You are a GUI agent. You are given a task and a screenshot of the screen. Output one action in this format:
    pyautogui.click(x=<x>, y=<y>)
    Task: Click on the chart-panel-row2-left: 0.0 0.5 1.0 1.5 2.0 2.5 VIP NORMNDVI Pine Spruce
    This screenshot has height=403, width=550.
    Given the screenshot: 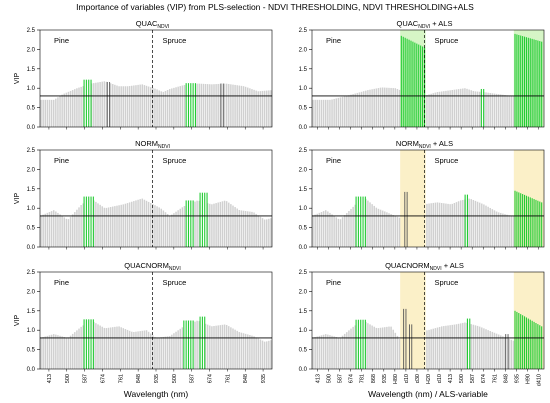 What is the action you would take?
    pyautogui.click(x=143, y=195)
    